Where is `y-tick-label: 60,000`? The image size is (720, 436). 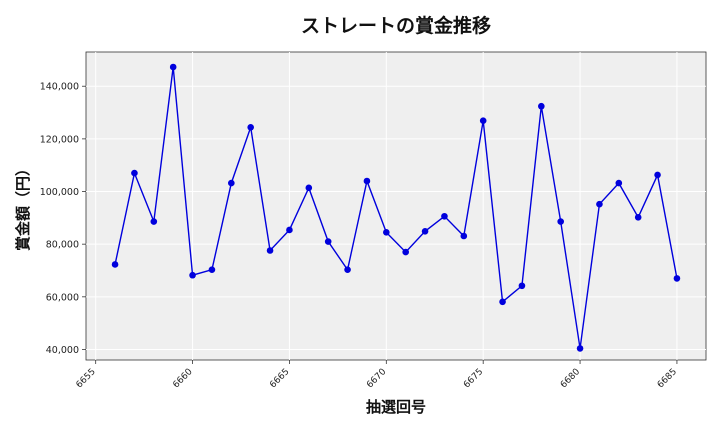
y-tick-label: 60,000 is located at coordinates (62, 297).